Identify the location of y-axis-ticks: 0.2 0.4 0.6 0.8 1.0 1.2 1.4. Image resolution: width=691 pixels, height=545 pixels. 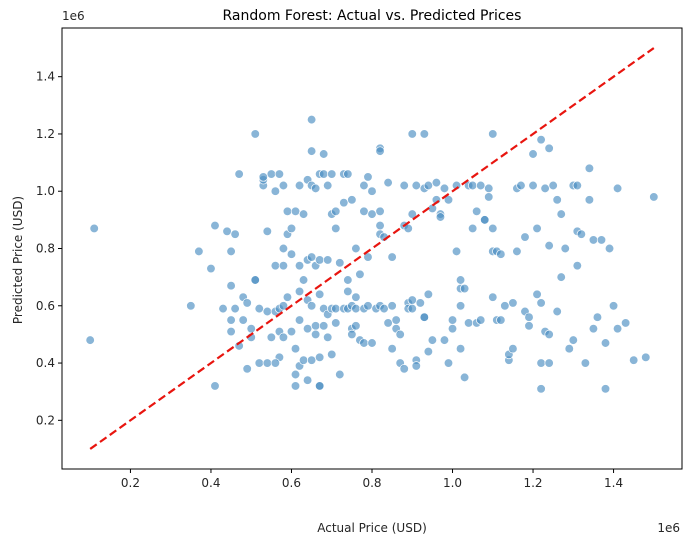
(49, 248).